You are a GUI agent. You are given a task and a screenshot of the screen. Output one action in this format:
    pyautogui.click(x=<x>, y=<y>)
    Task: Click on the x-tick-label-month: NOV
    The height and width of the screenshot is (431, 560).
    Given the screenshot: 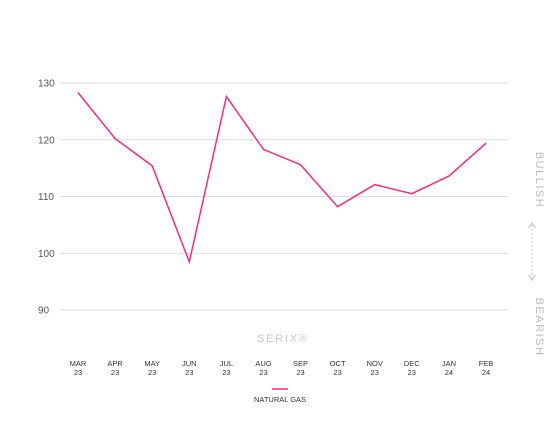 What is the action you would take?
    pyautogui.click(x=375, y=363)
    